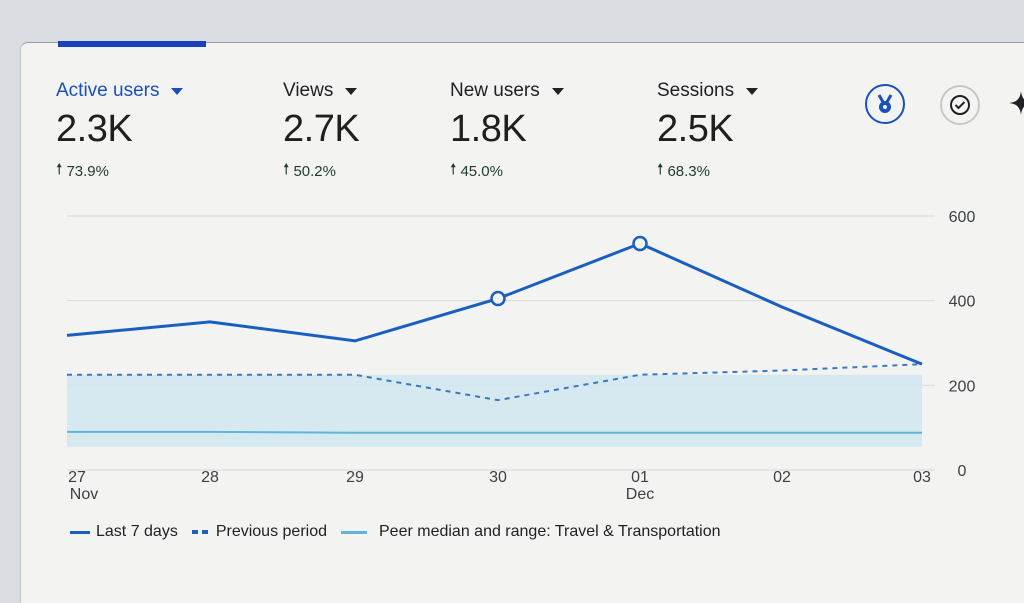  Describe the element at coordinates (962, 217) in the screenshot. I see `y-tick-label: 600` at that location.